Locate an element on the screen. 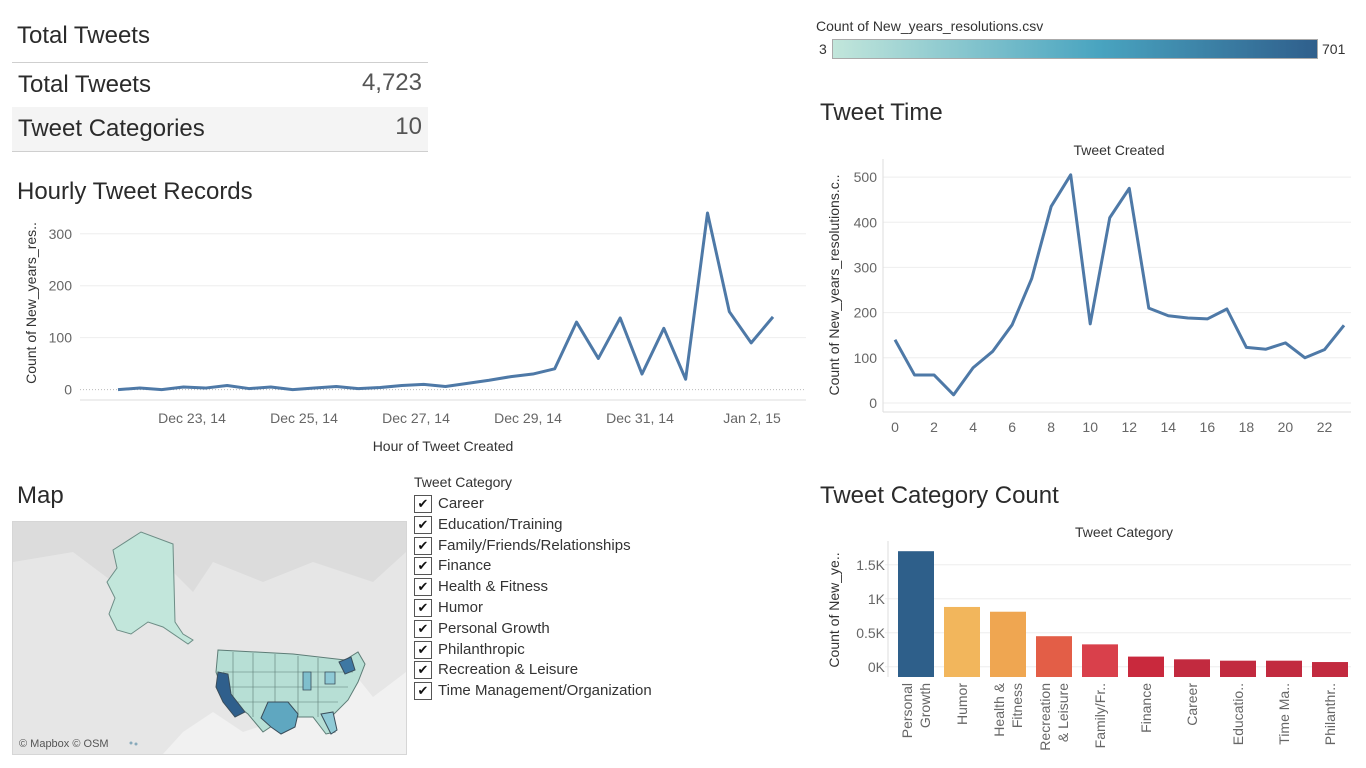 Image resolution: width=1366 pixels, height=768 pixels. category-y-axis-title: Count of New_ye.. is located at coordinates (834, 609).